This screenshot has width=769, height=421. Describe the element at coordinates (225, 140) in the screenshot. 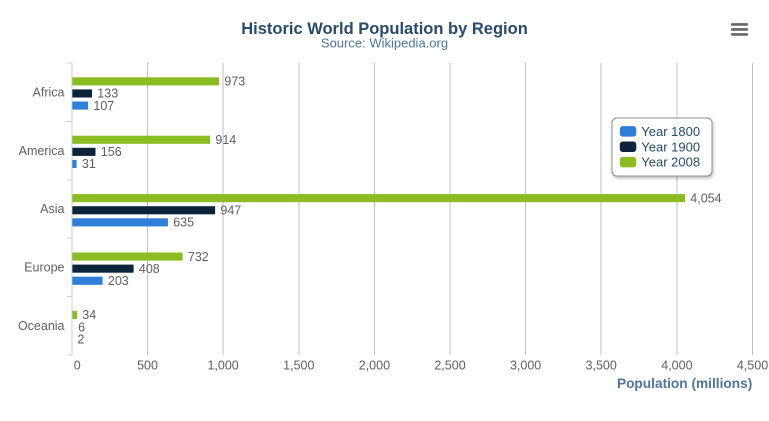

I see `svg-text: 914` at that location.